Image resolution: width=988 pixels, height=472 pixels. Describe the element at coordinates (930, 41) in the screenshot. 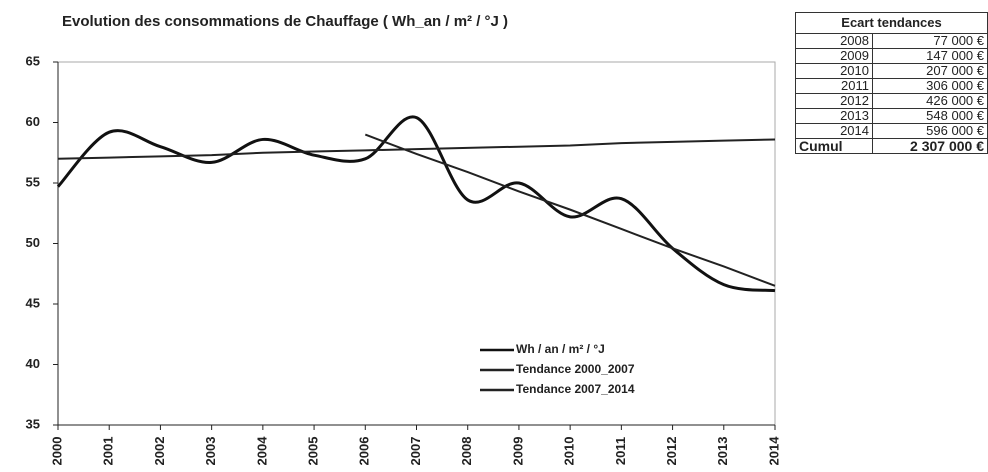

I see `amount-cell: 77 000 €` at that location.